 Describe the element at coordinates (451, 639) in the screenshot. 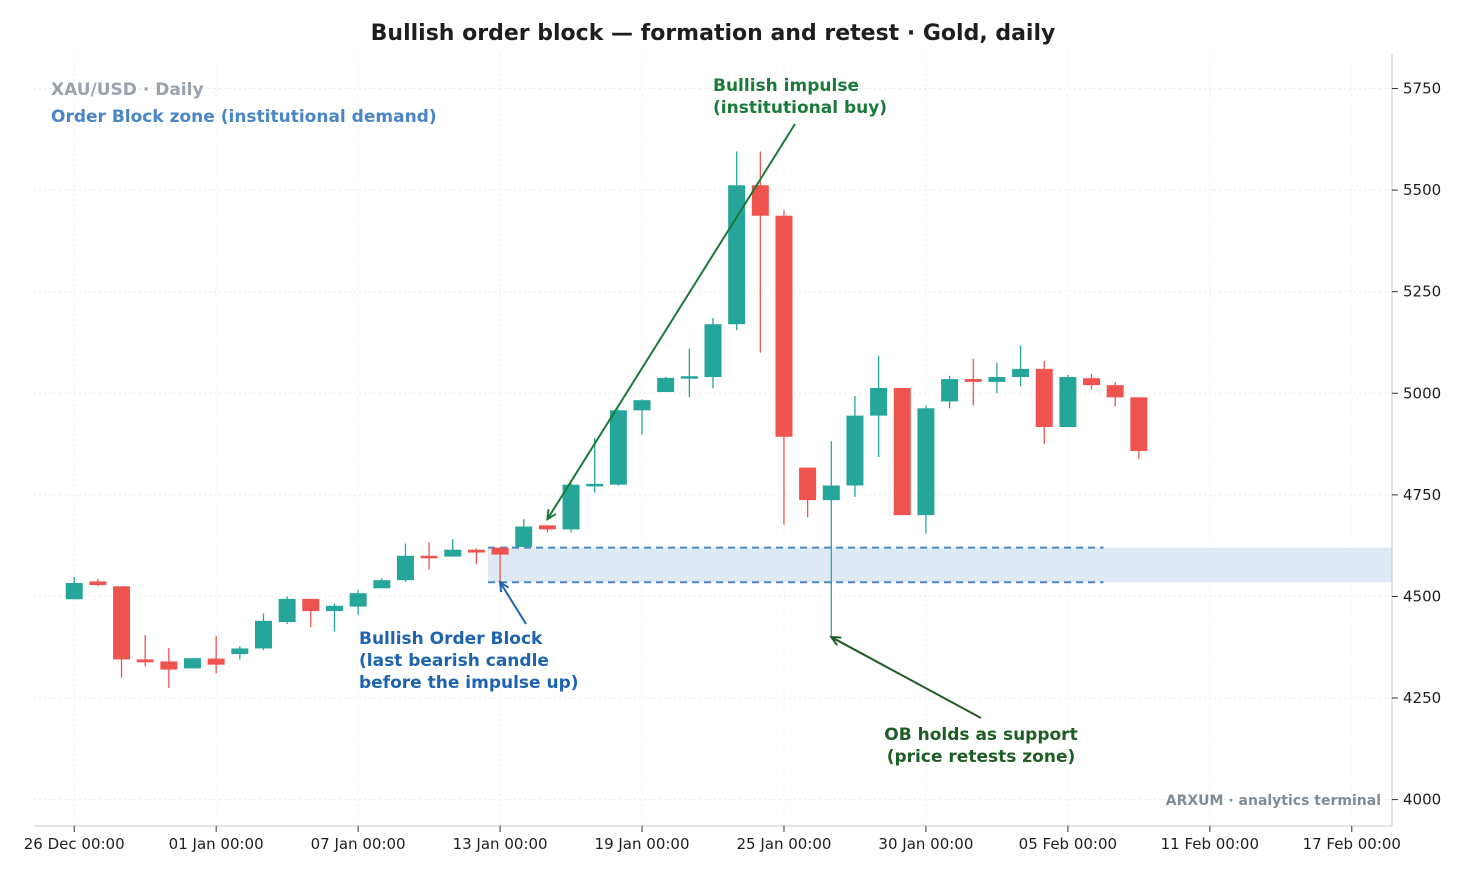

I see `order-block-annotation-line: Bullish Order Block` at that location.